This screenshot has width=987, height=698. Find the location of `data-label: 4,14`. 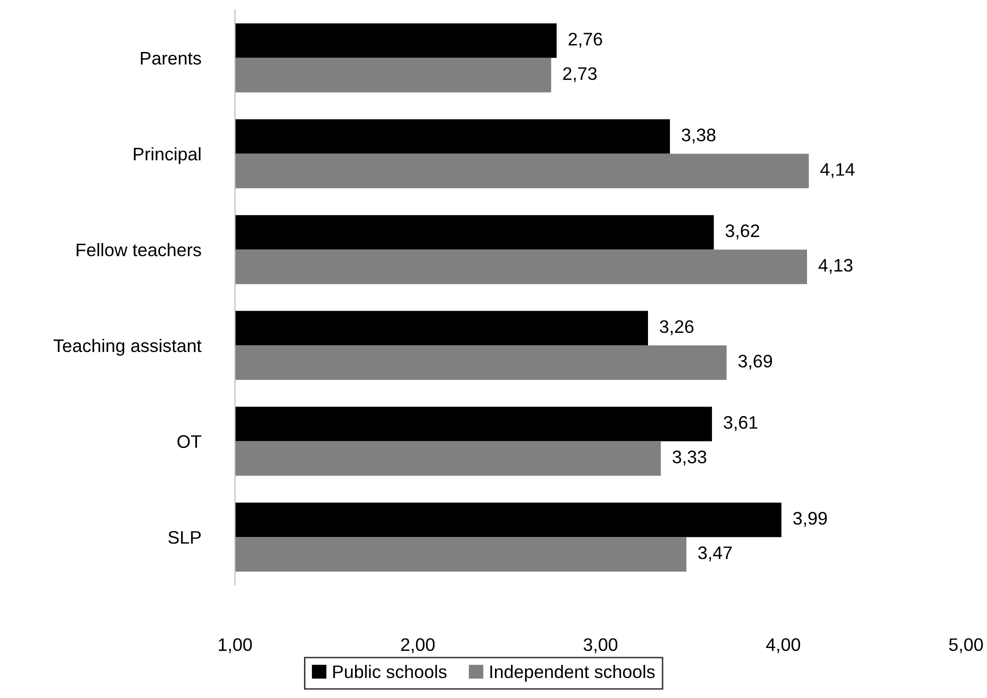

data-label: 4,14 is located at coordinates (837, 170).